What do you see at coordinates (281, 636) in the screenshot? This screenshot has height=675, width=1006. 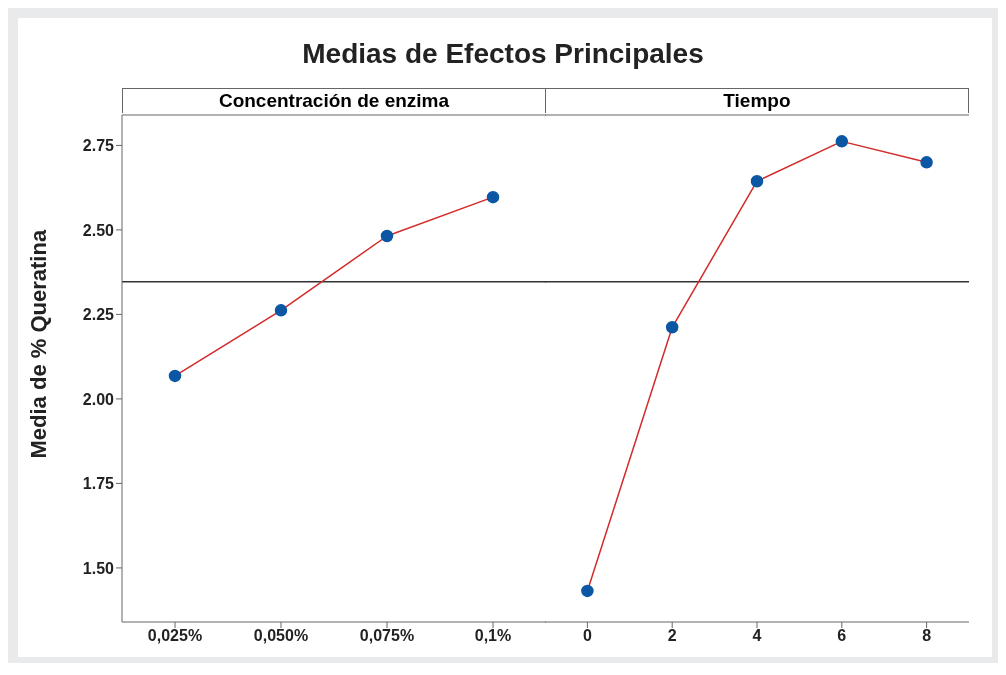 I see `x-tick-label: 0,050%` at bounding box center [281, 636].